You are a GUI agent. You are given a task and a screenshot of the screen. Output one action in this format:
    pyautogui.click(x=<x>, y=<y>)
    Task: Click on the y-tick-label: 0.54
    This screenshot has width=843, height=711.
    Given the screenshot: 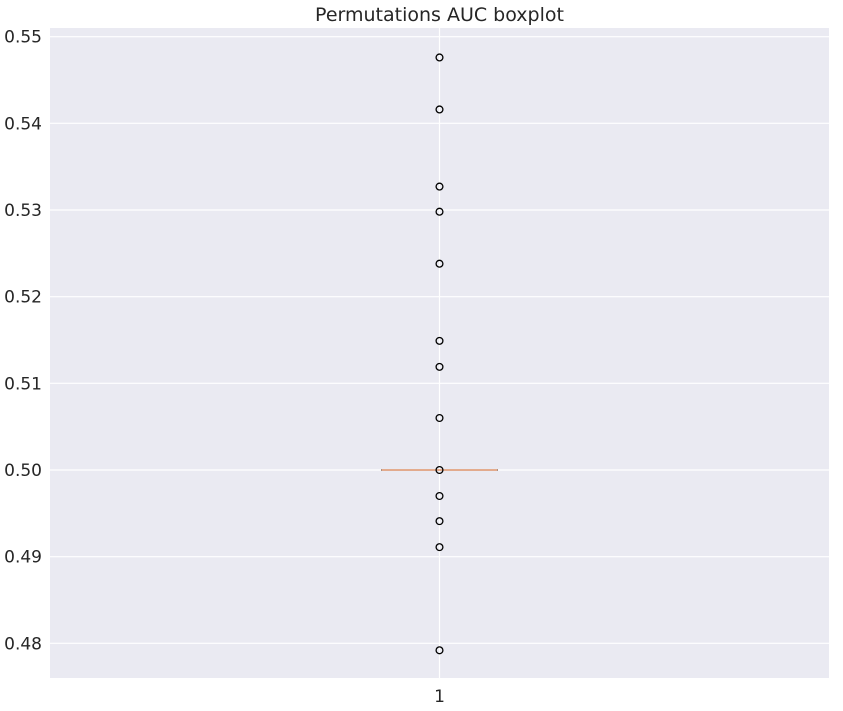 What is the action you would take?
    pyautogui.click(x=23, y=124)
    